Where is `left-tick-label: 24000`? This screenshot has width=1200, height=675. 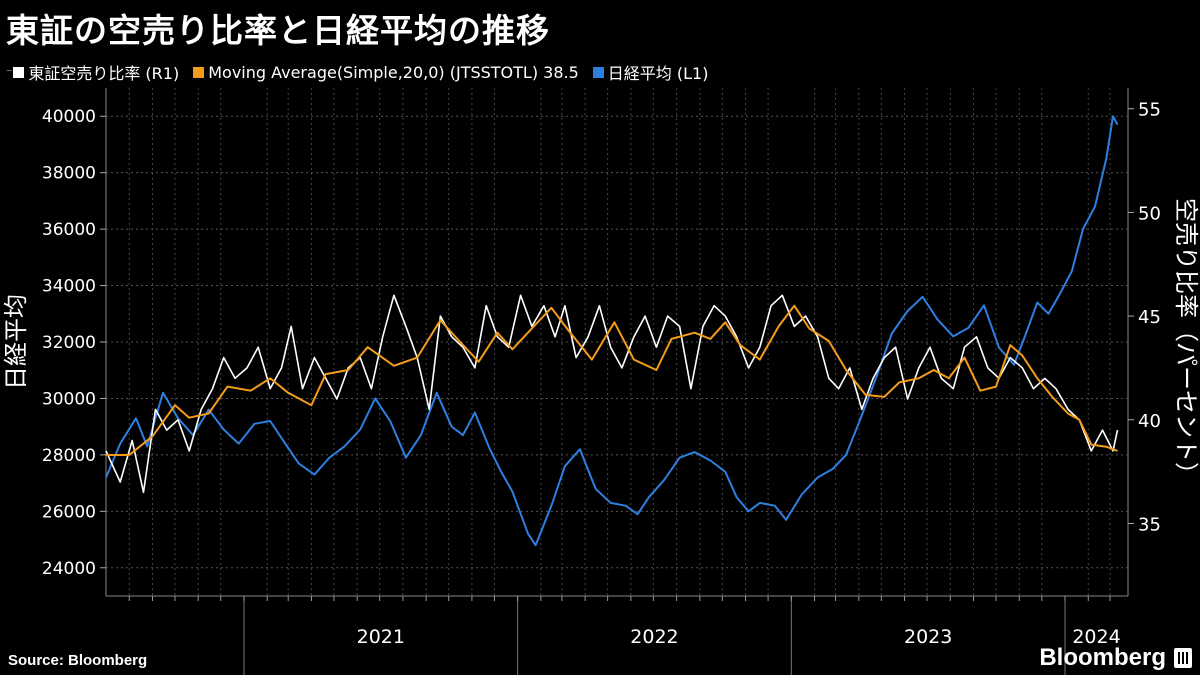 left-tick-label: 24000 is located at coordinates (69, 569).